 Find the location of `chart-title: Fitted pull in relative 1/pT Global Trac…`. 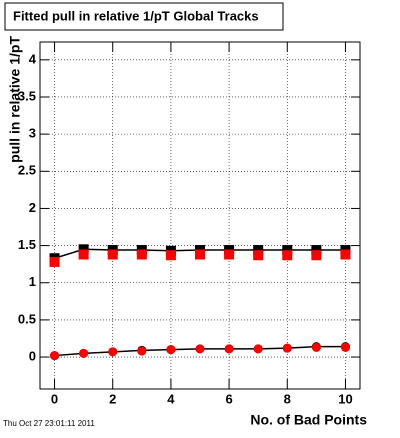

chart-title: Fitted pull in relative 1/pT Global Trac… is located at coordinates (136, 15).